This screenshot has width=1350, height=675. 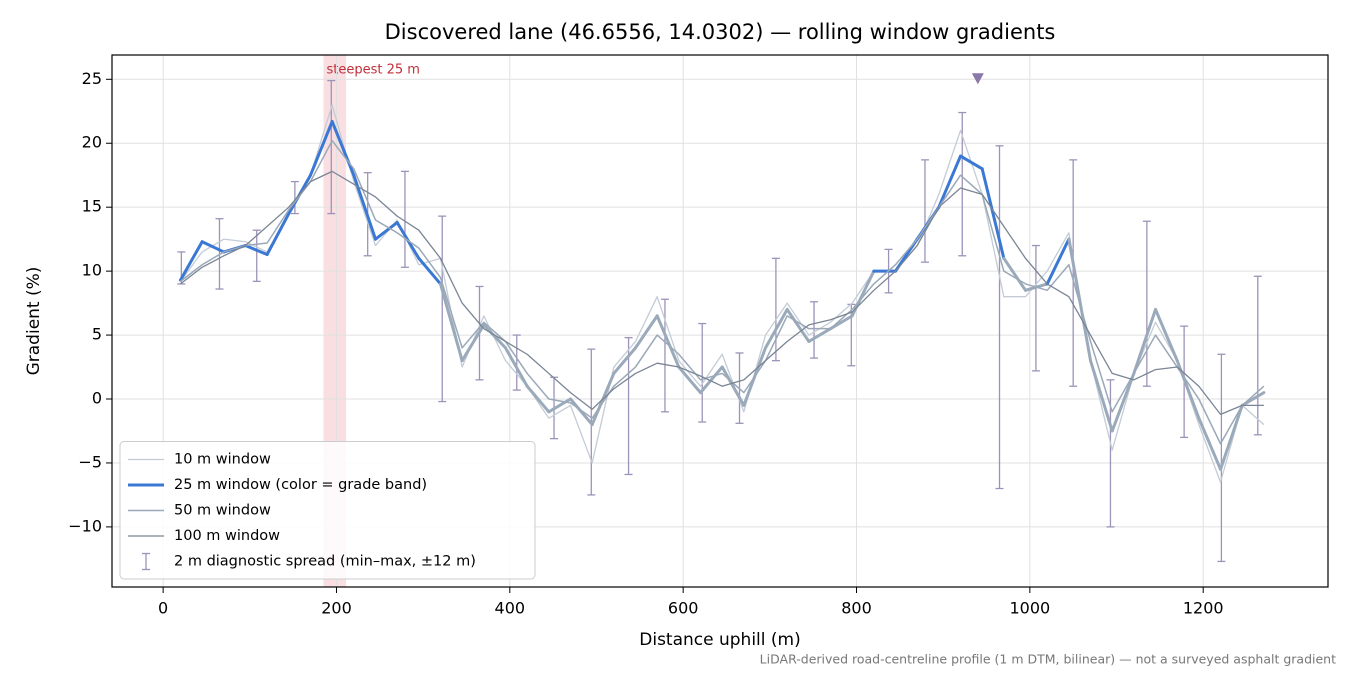 I want to click on x-tick-label: 800, so click(x=856, y=608).